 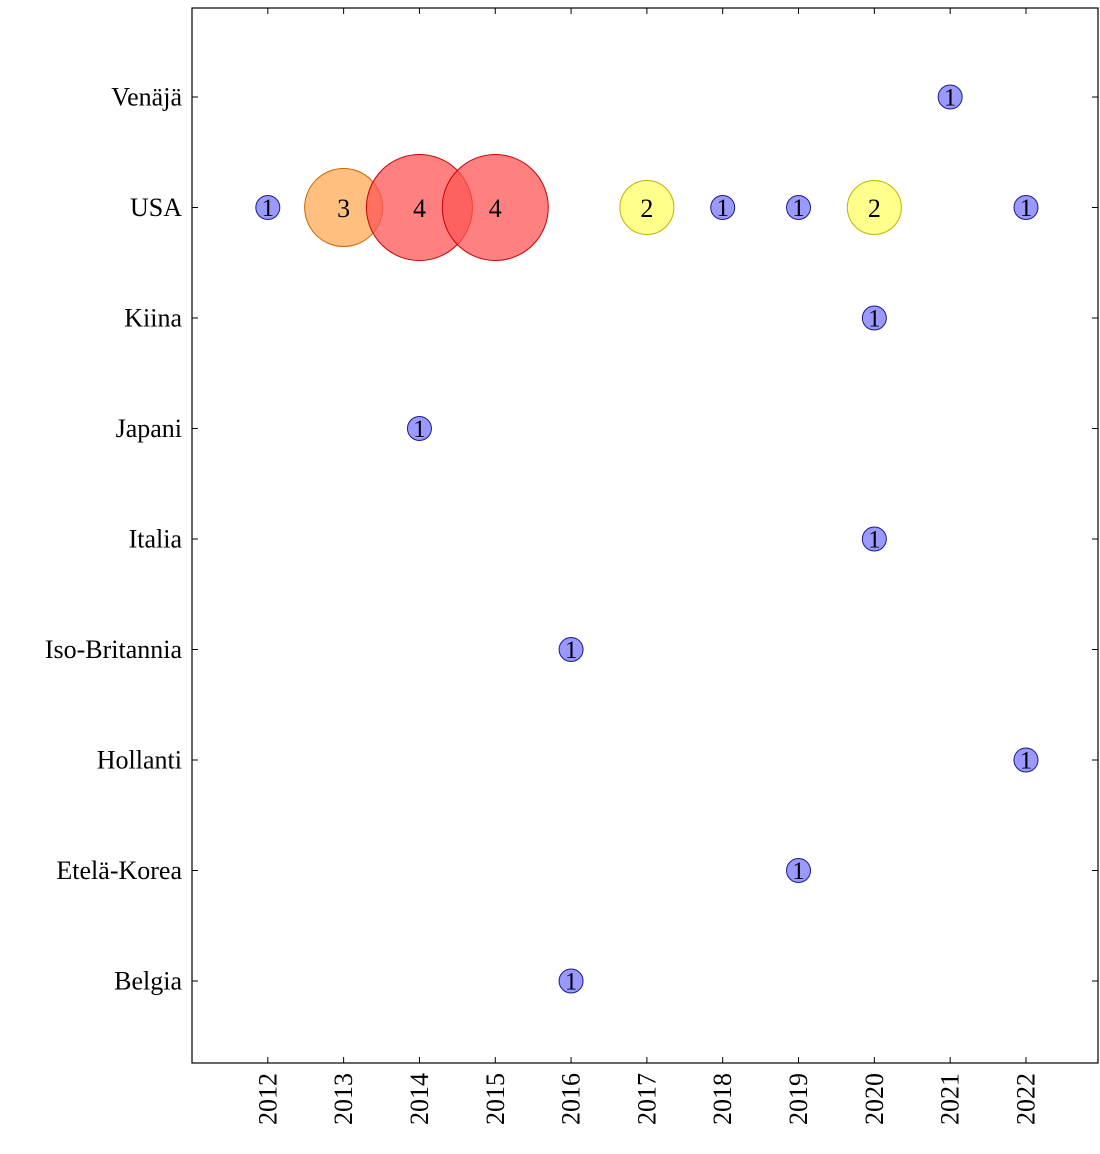 I want to click on y-tick-label: Venäjä, so click(x=146, y=97).